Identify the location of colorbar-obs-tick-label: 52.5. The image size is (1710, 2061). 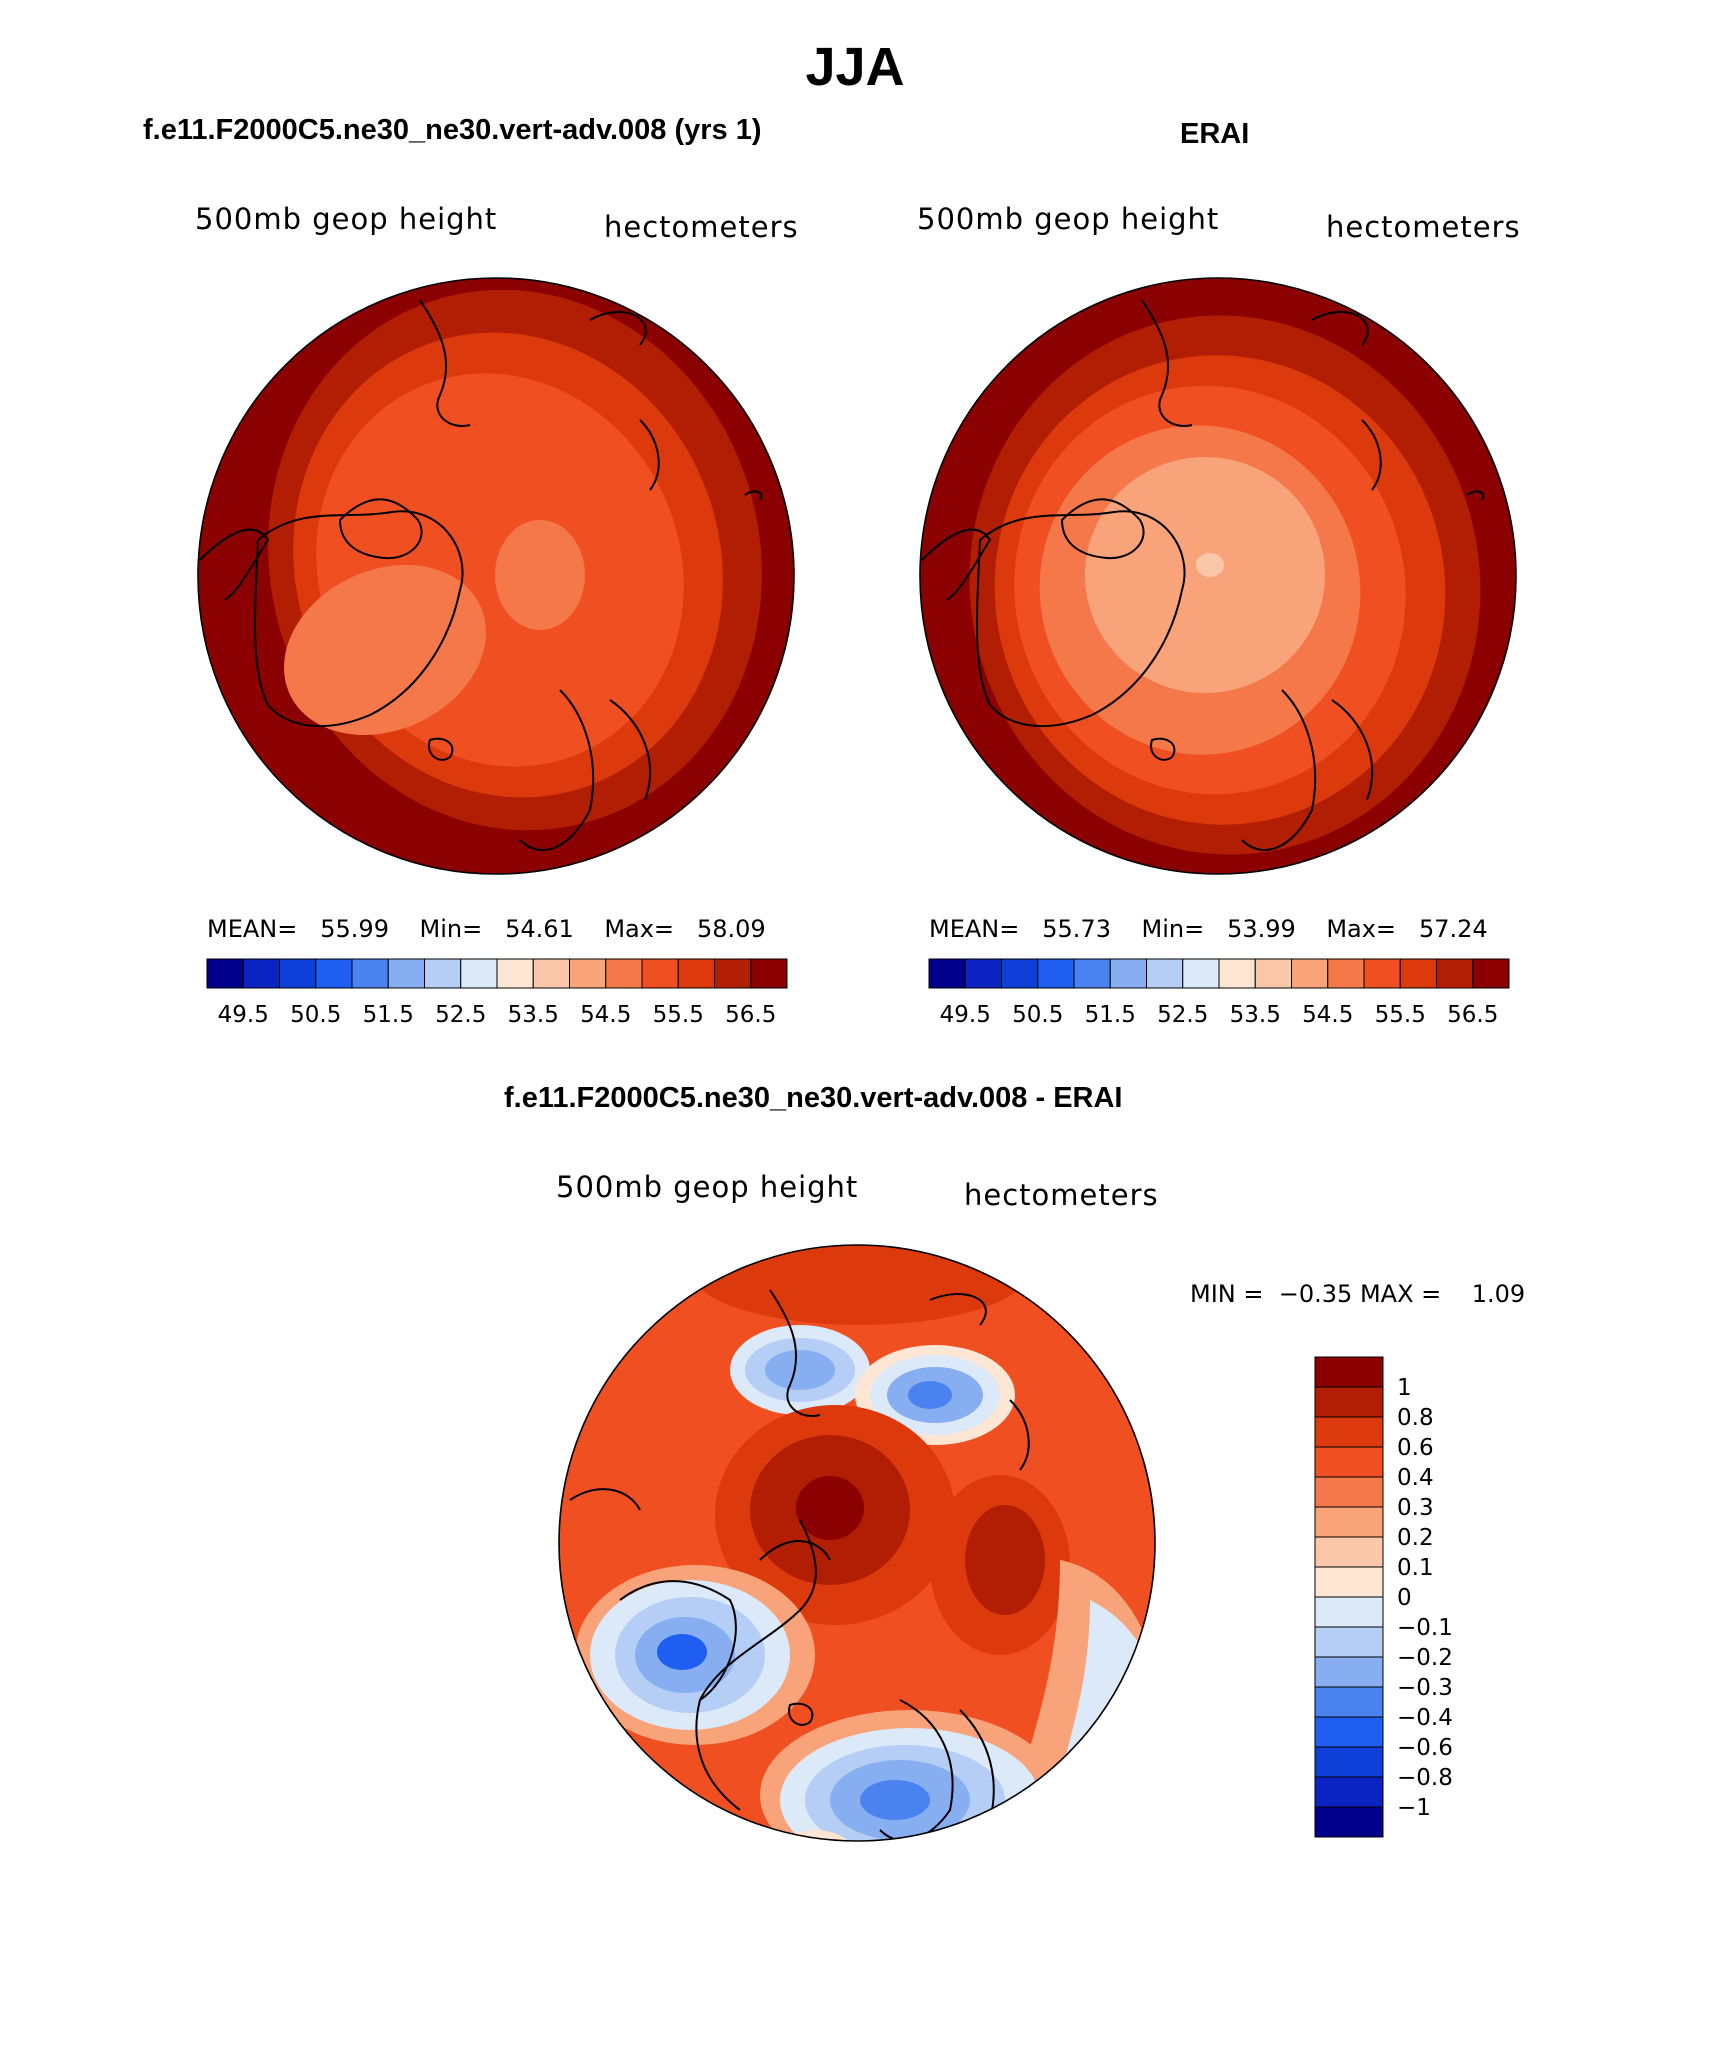
(1182, 1015).